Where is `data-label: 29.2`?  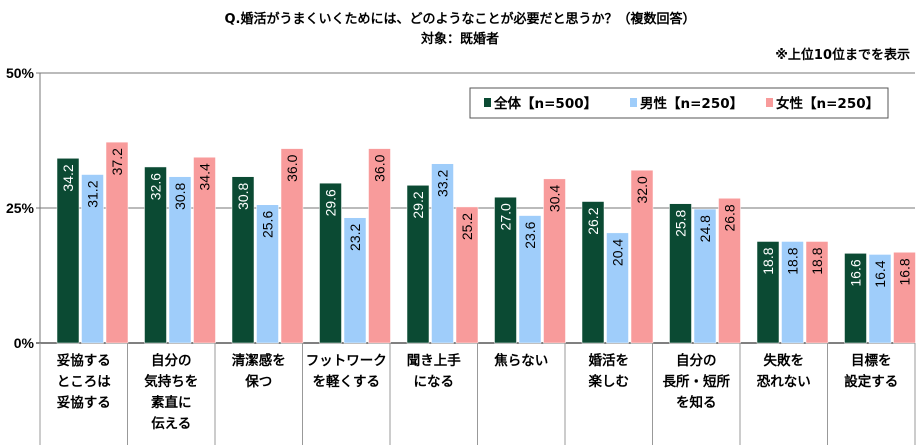
data-label: 29.2 is located at coordinates (418, 204).